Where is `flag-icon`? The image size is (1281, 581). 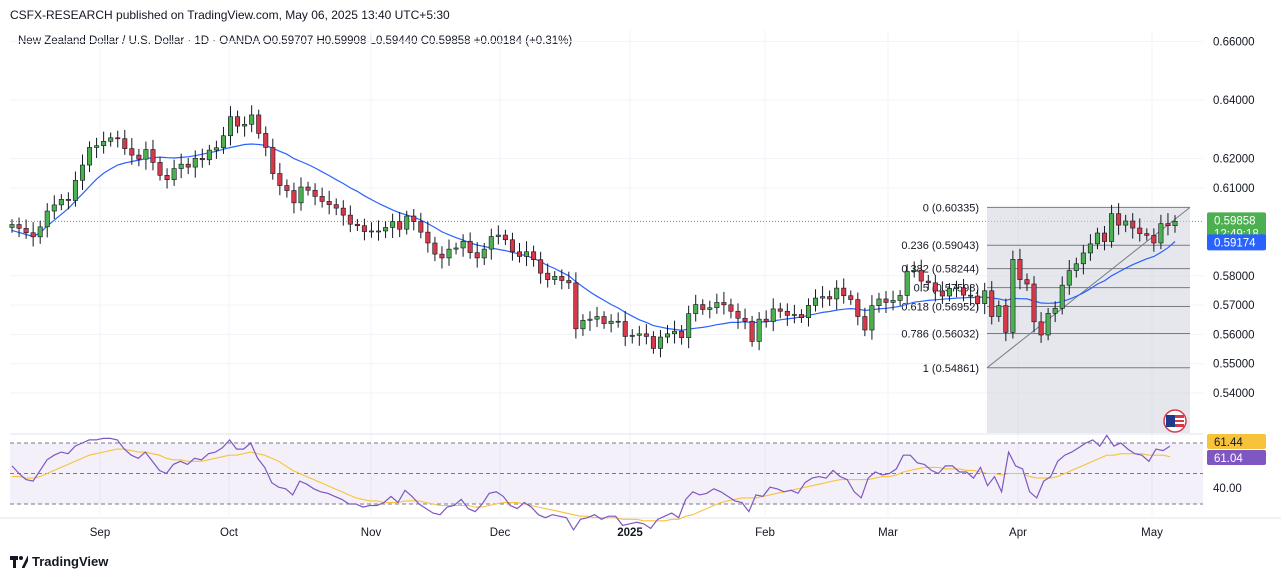
flag-icon is located at coordinates (1175, 421).